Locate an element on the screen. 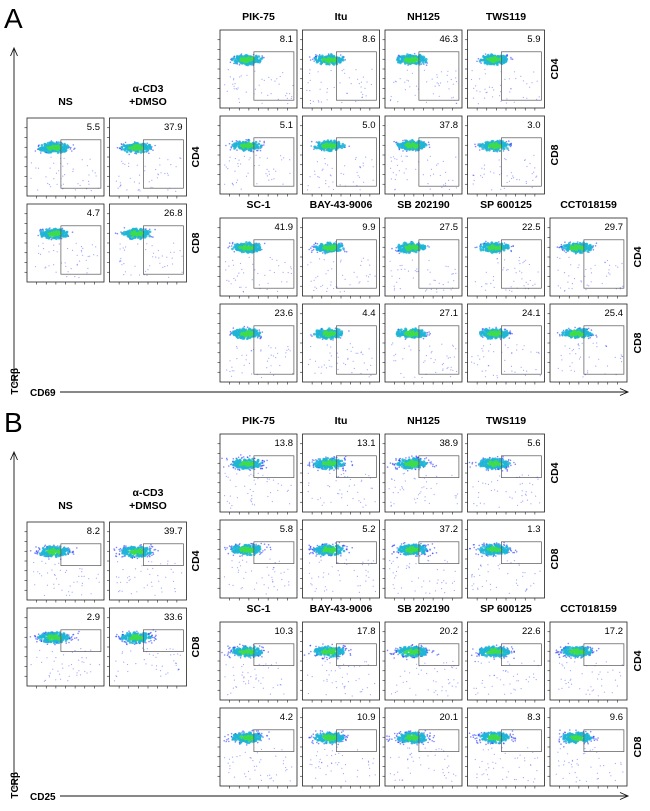 Image resolution: width=650 pixels, height=811 pixels. density-scatter is located at coordinates (66, 253).